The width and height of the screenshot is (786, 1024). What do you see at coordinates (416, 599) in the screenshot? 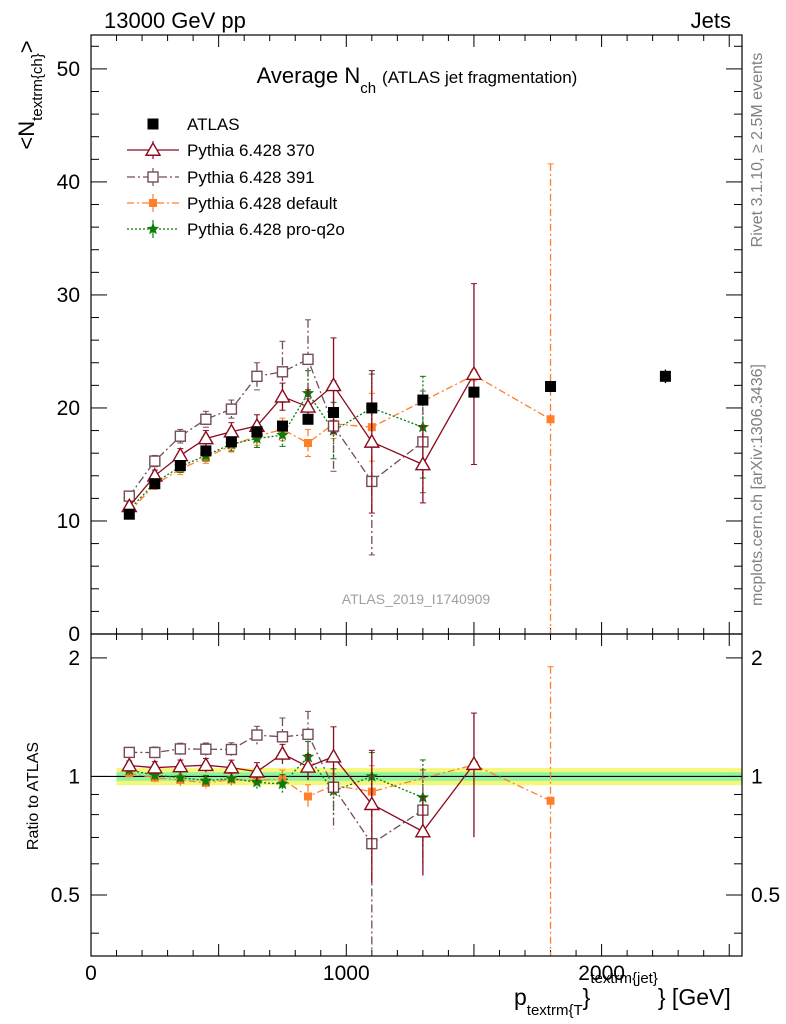
I see `analysis-label: ATLAS_2019_I1740909` at bounding box center [416, 599].